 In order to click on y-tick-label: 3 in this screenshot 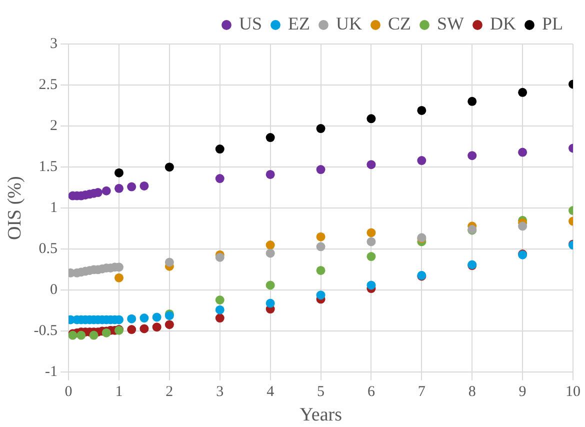, I will do `click(54, 44)`.